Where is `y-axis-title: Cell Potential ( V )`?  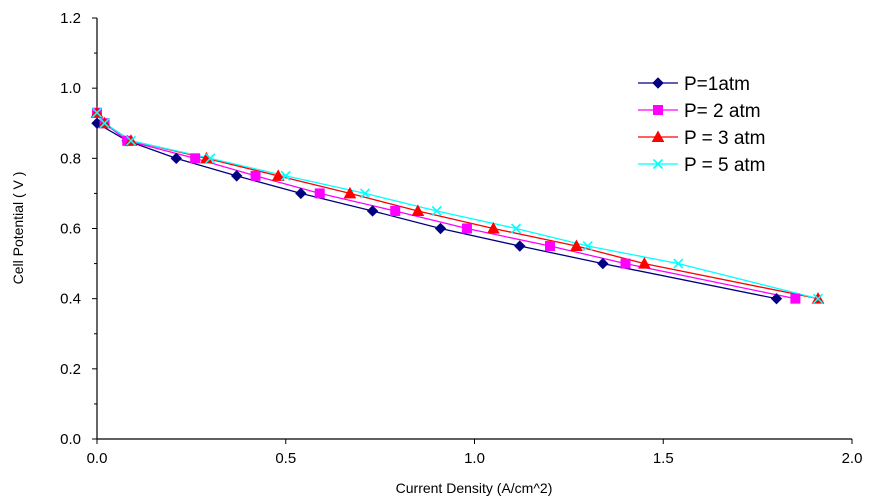 y-axis-title: Cell Potential ( V ) is located at coordinates (18, 228).